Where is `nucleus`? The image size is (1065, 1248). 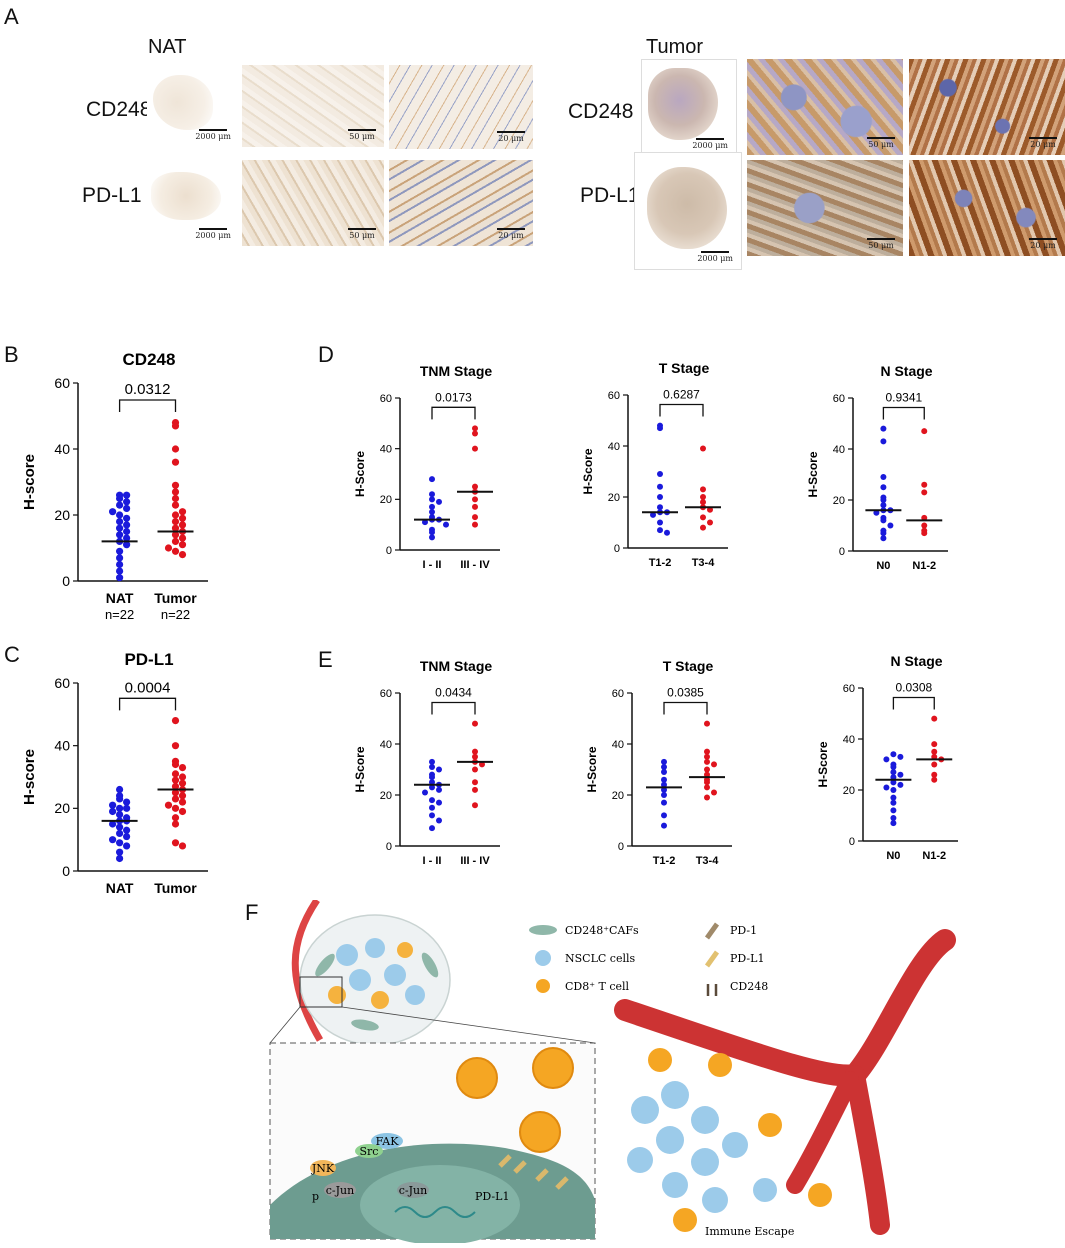 nucleus is located at coordinates (440, 1205).